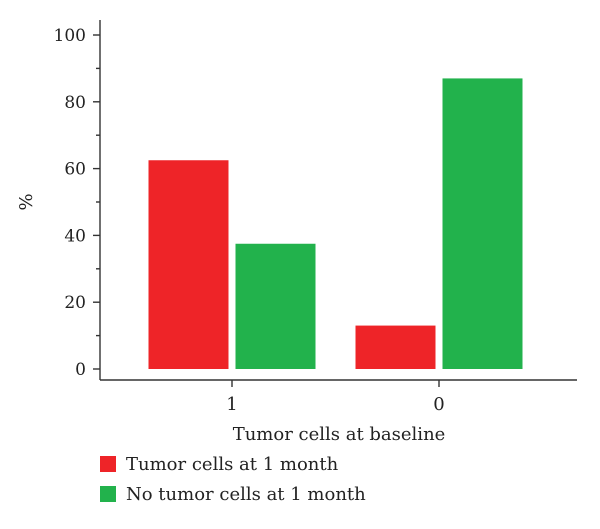  Describe the element at coordinates (75, 170) in the screenshot. I see `y-tick-label: 60` at that location.